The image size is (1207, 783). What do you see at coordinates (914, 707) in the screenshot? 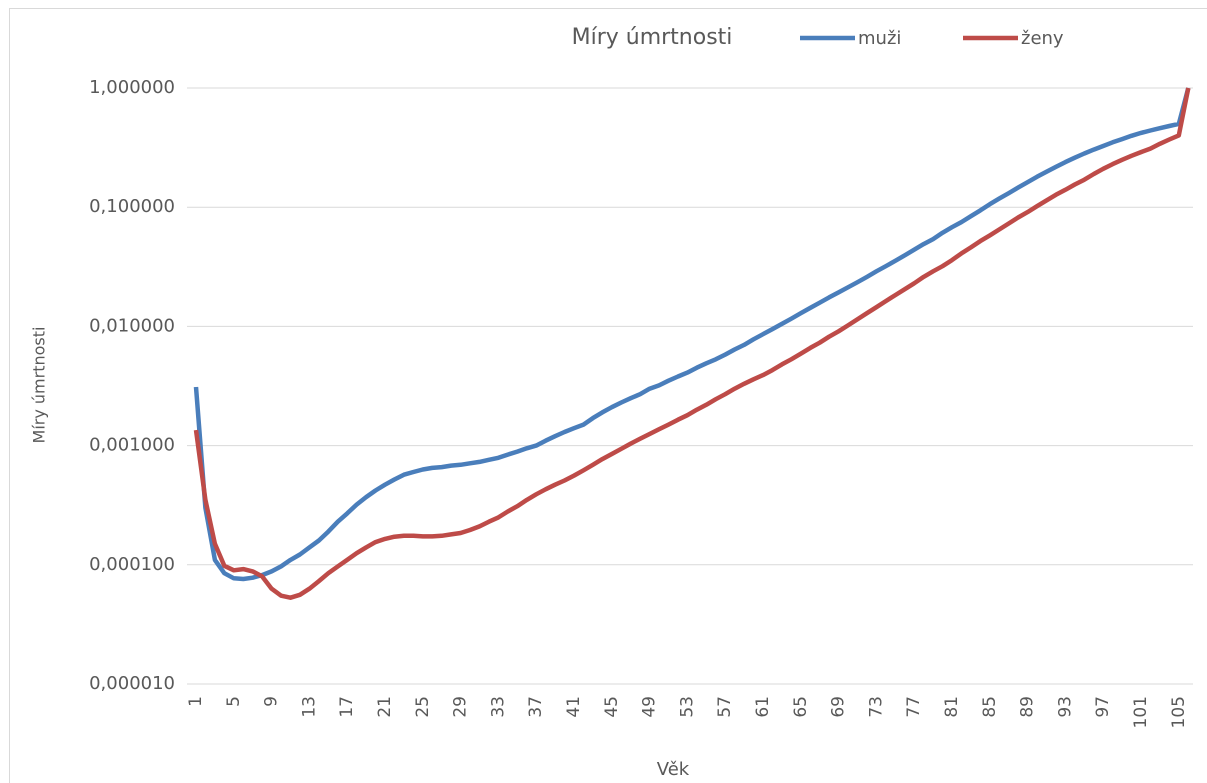
I see `x-tick-label: 77` at bounding box center [914, 707].